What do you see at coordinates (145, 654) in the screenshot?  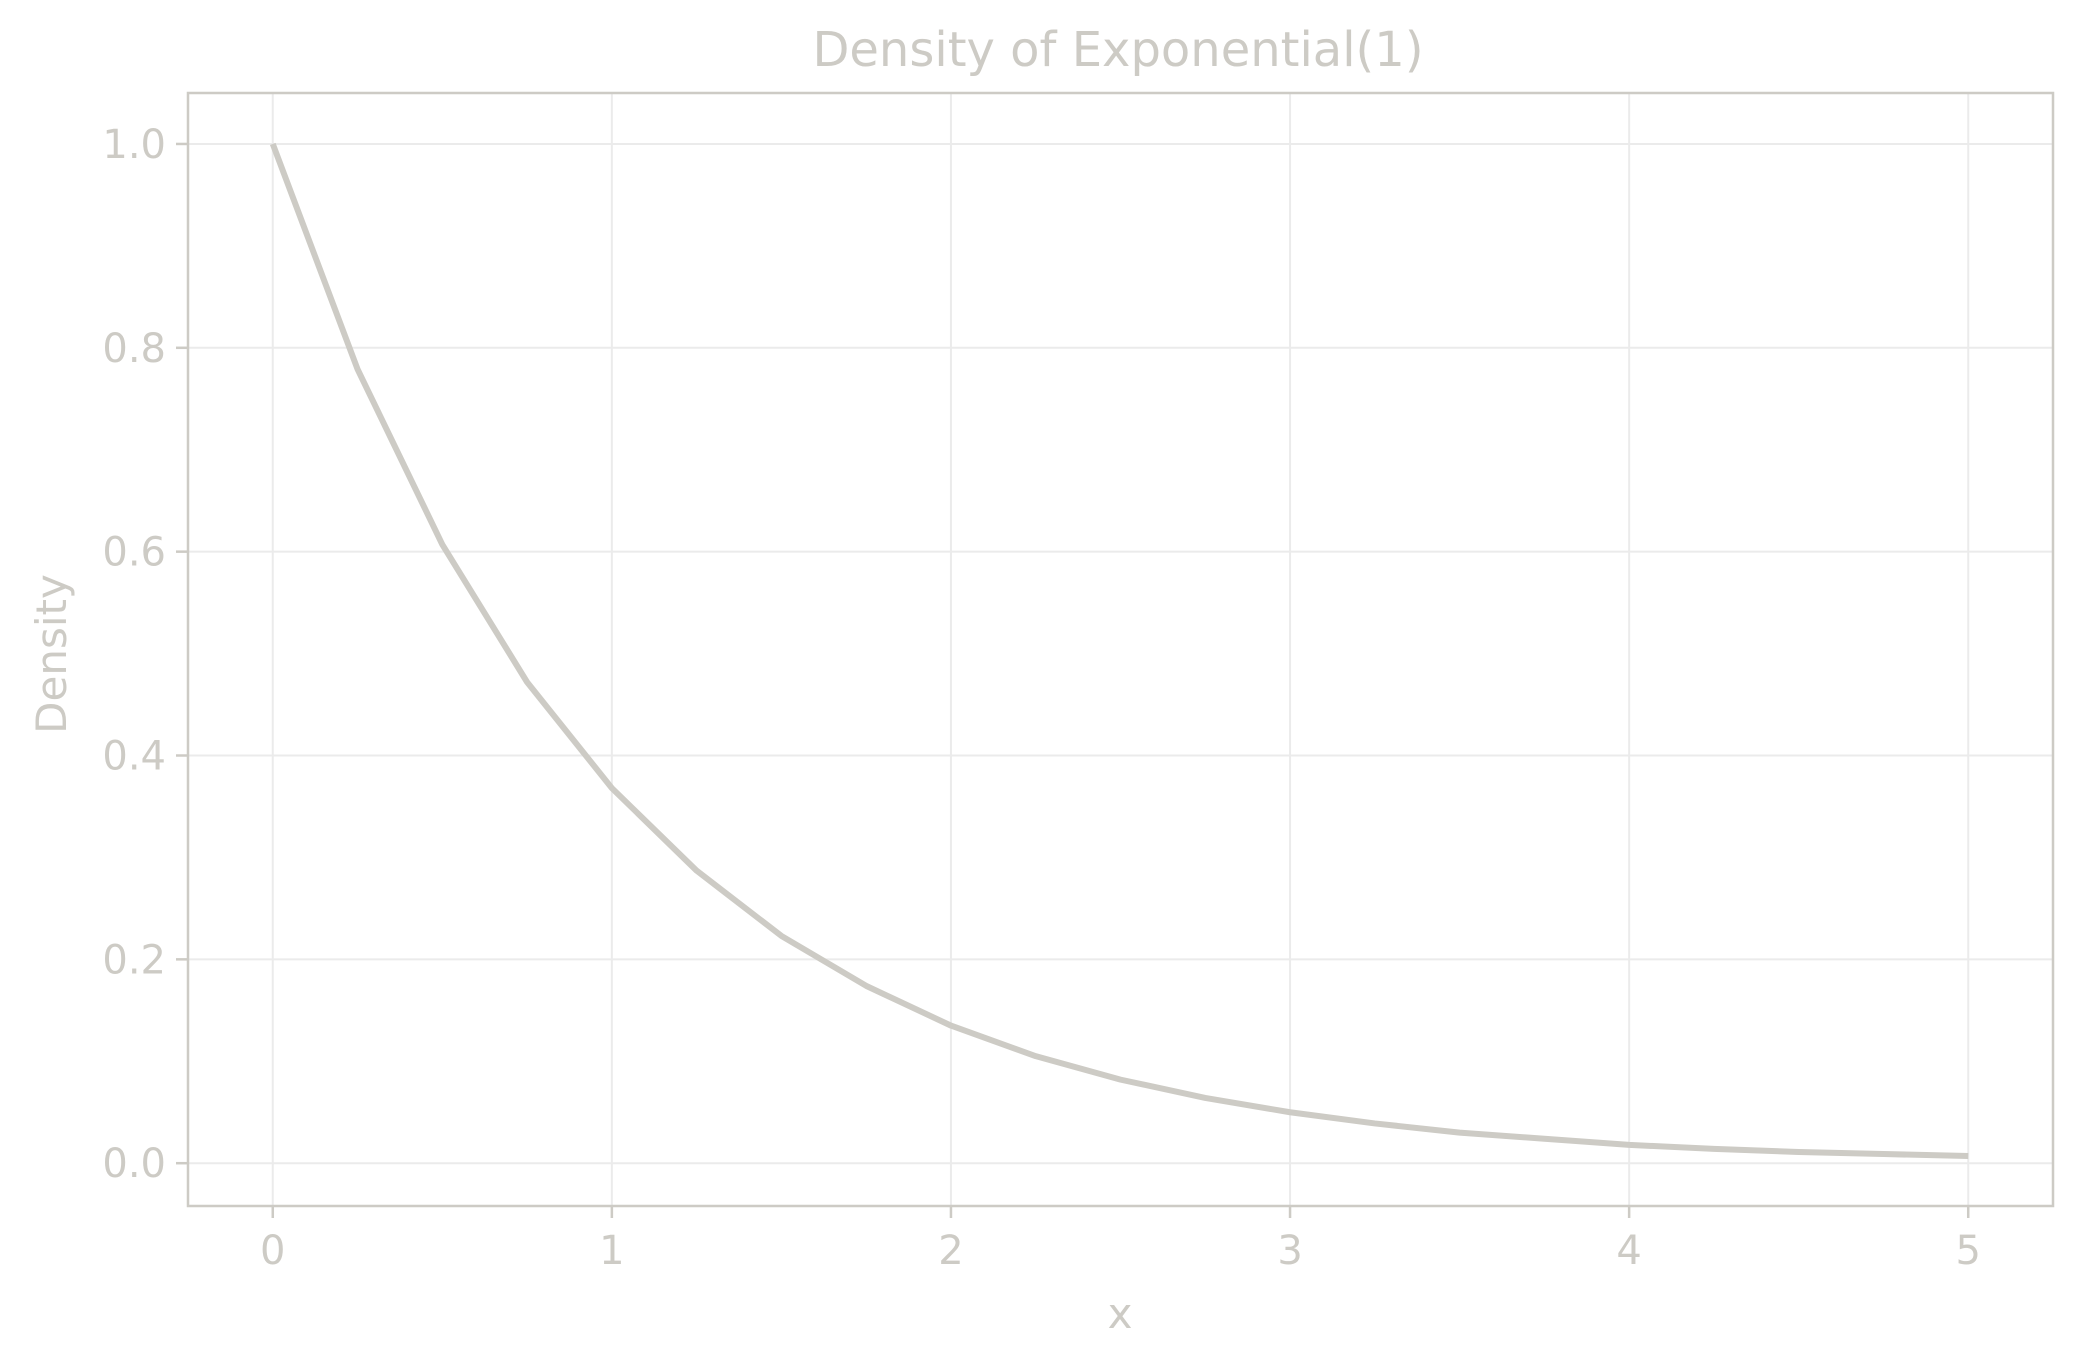 I see `y-ticks: 0.0 0.2 0.4 0.6 0.8 1.0` at bounding box center [145, 654].